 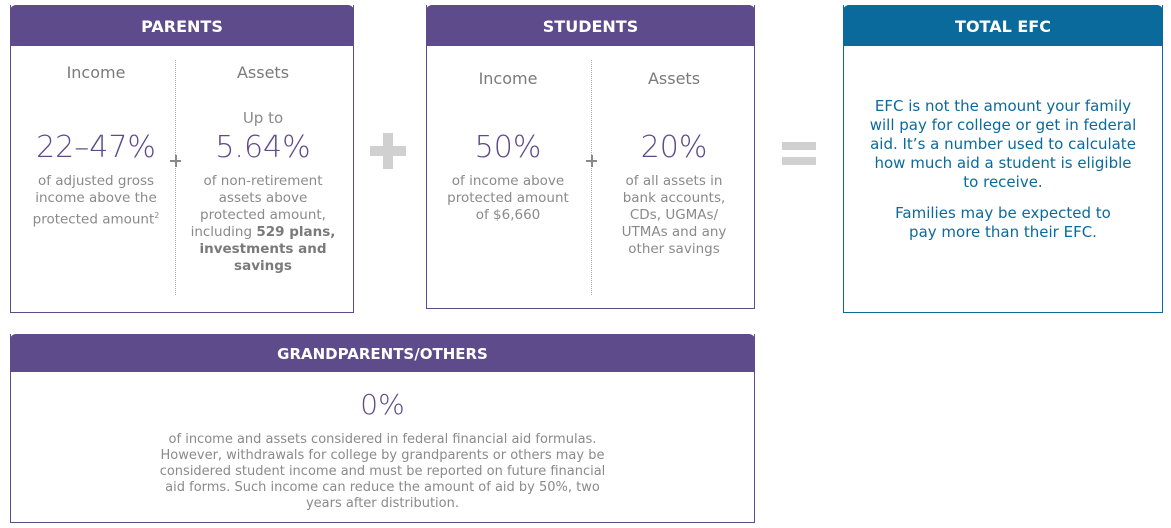 What do you see at coordinates (182, 25) in the screenshot?
I see `panel-title: PARENTS` at bounding box center [182, 25].